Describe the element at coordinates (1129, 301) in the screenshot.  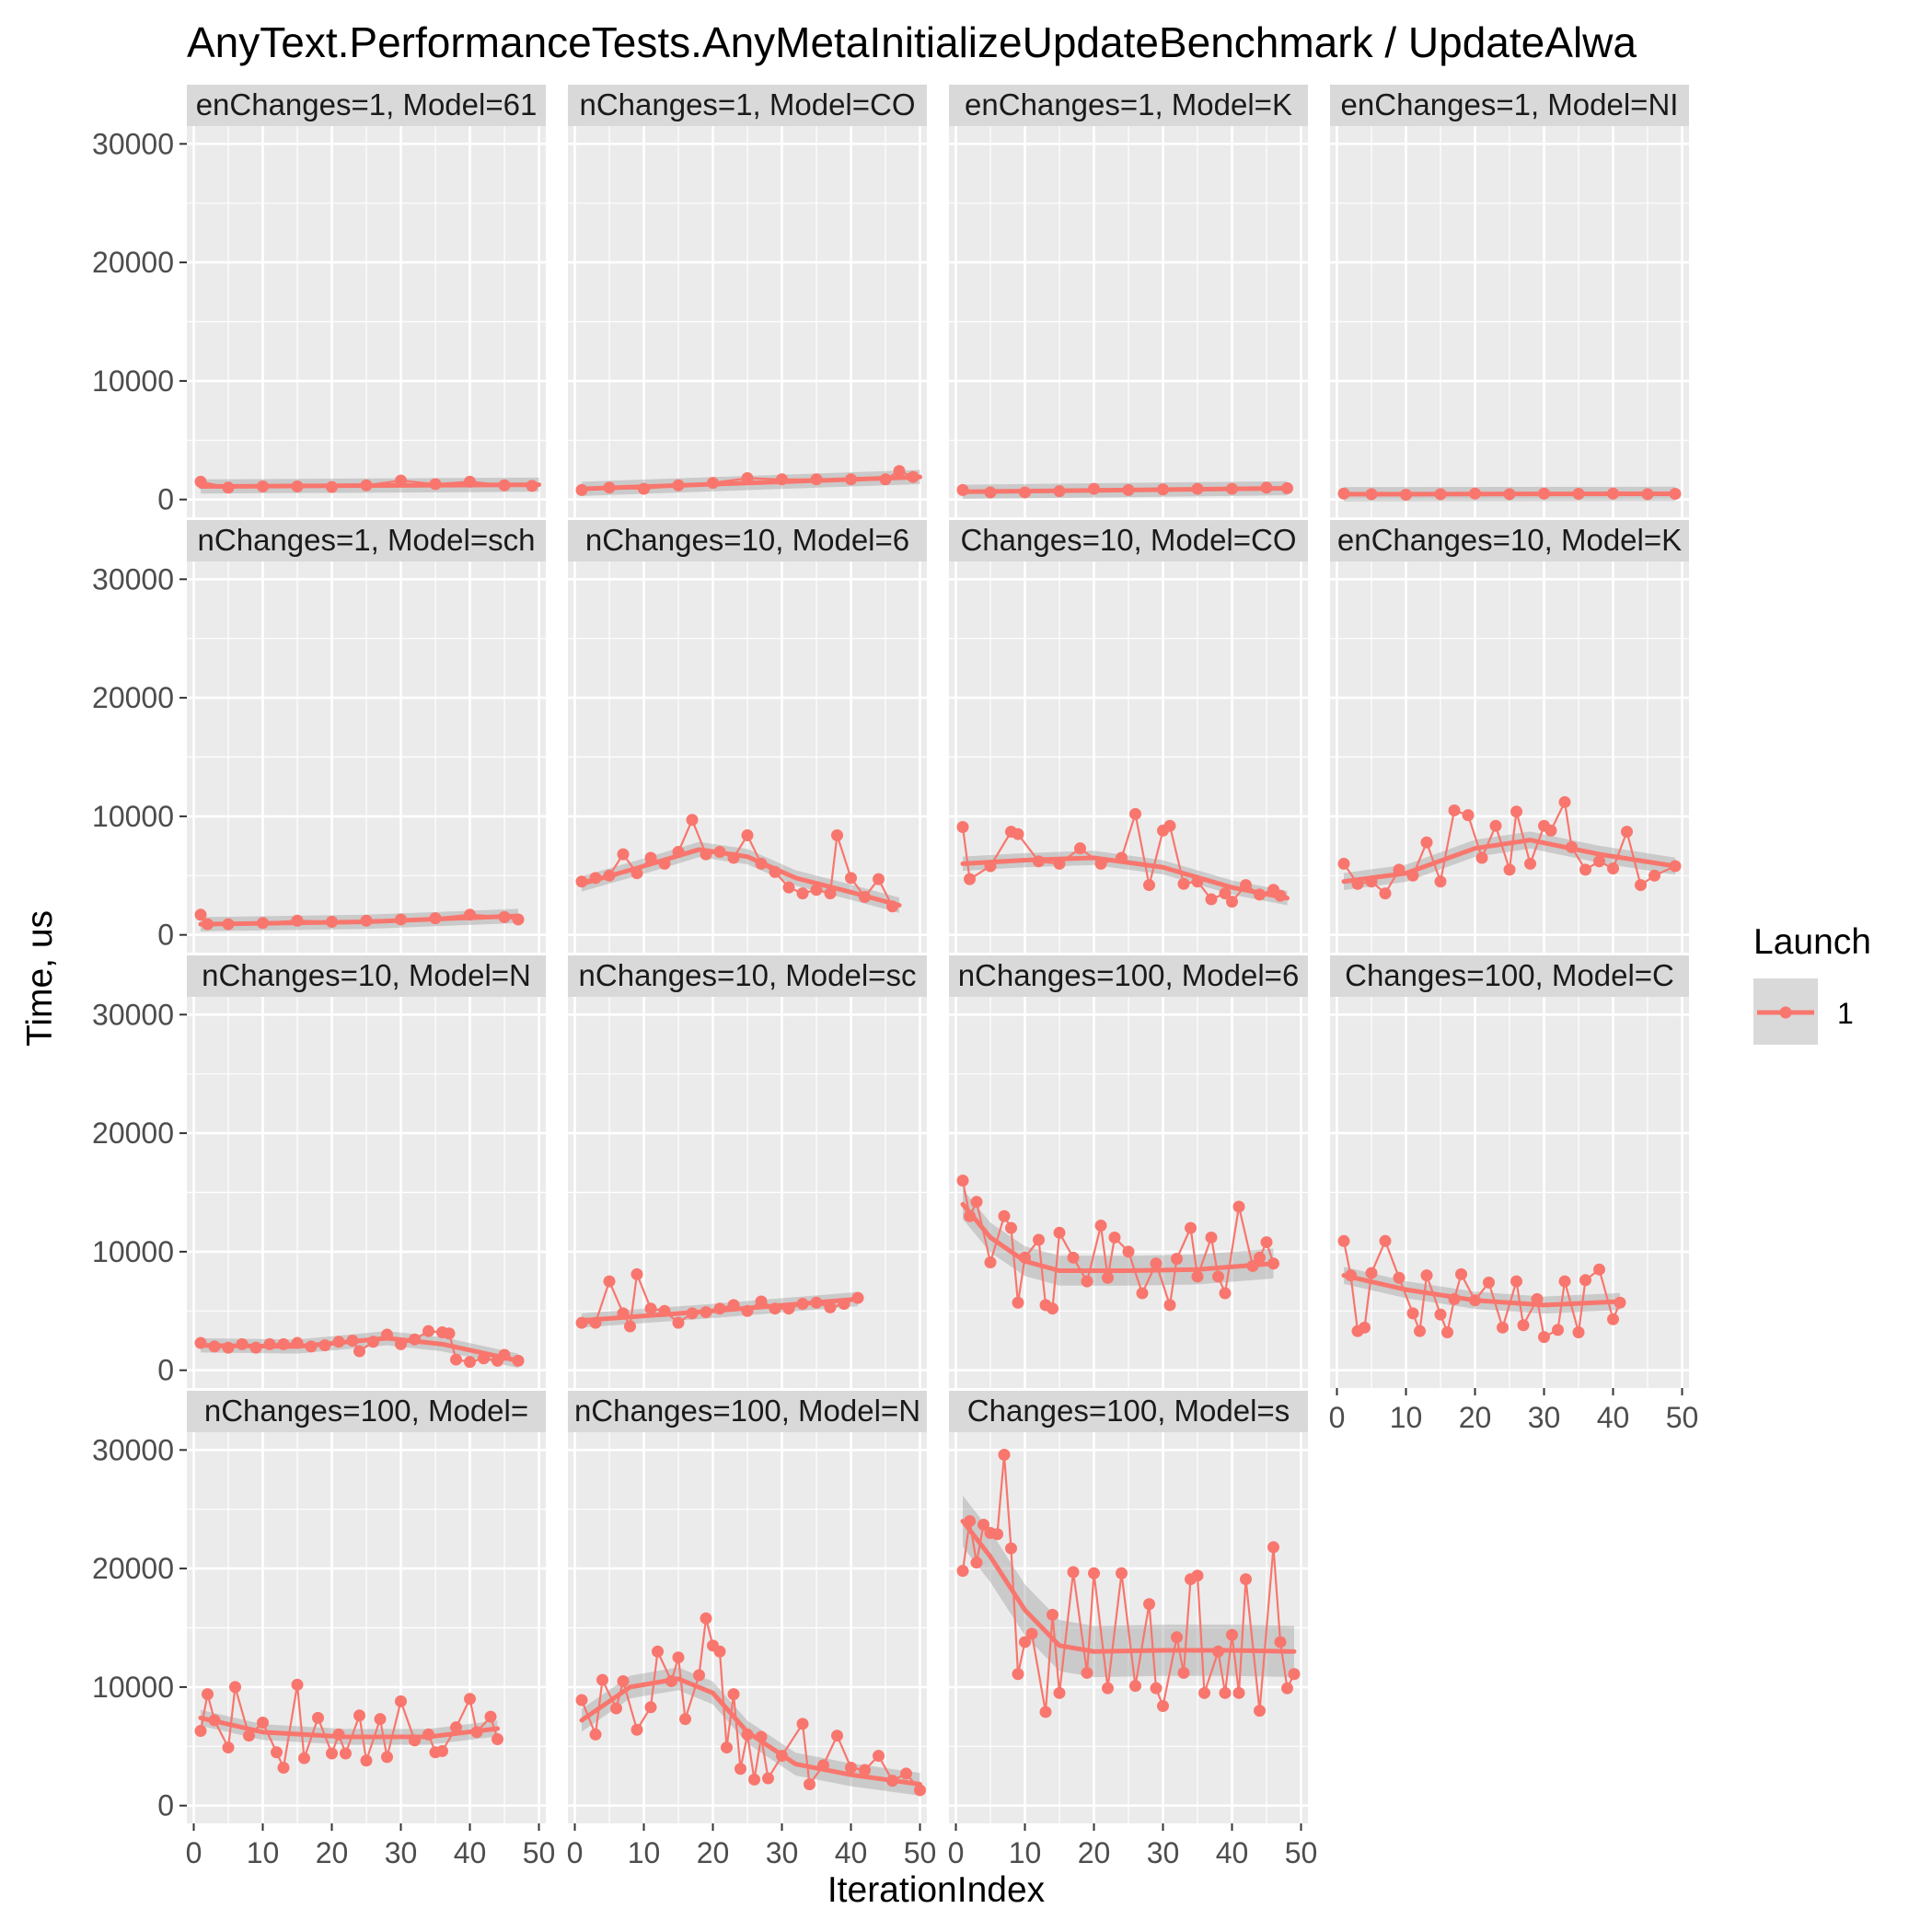
I see `facet-panel: enChanges=1, Model=K` at that location.